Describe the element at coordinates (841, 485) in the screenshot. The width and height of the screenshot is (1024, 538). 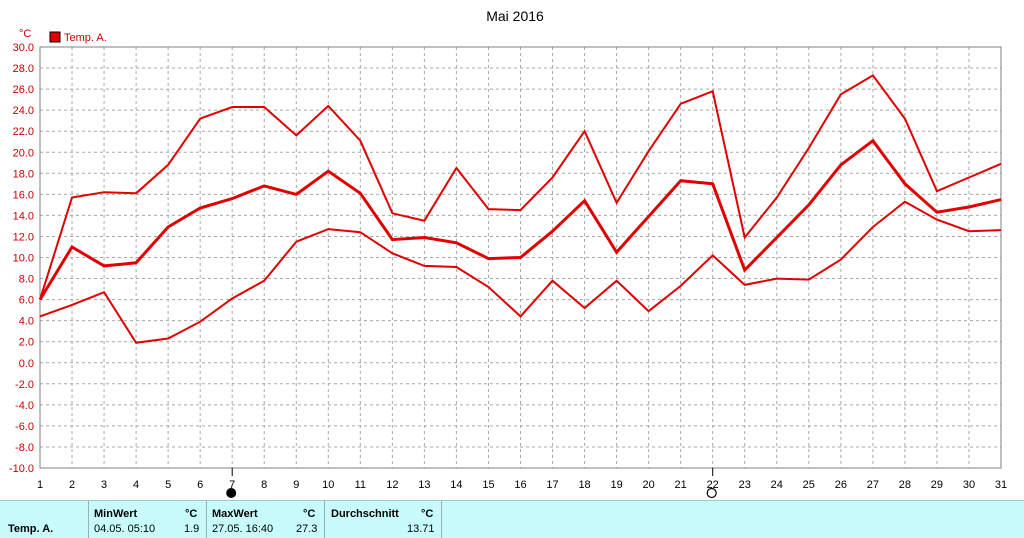
I see `x-tick-label: 26` at that location.